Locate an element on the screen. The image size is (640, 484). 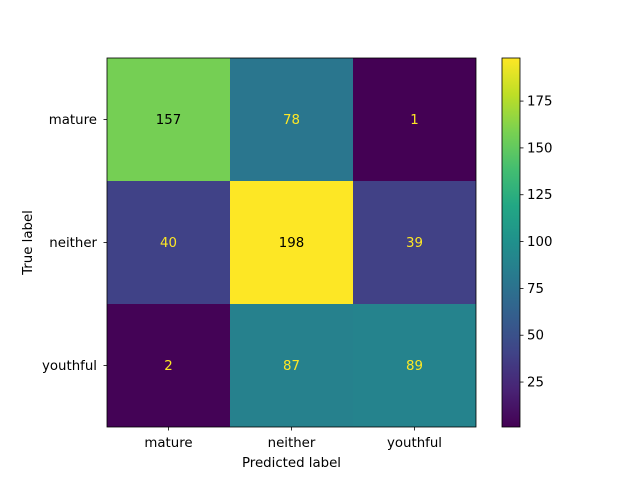
heatmap-cell-youthful-neither is located at coordinates (291, 365).